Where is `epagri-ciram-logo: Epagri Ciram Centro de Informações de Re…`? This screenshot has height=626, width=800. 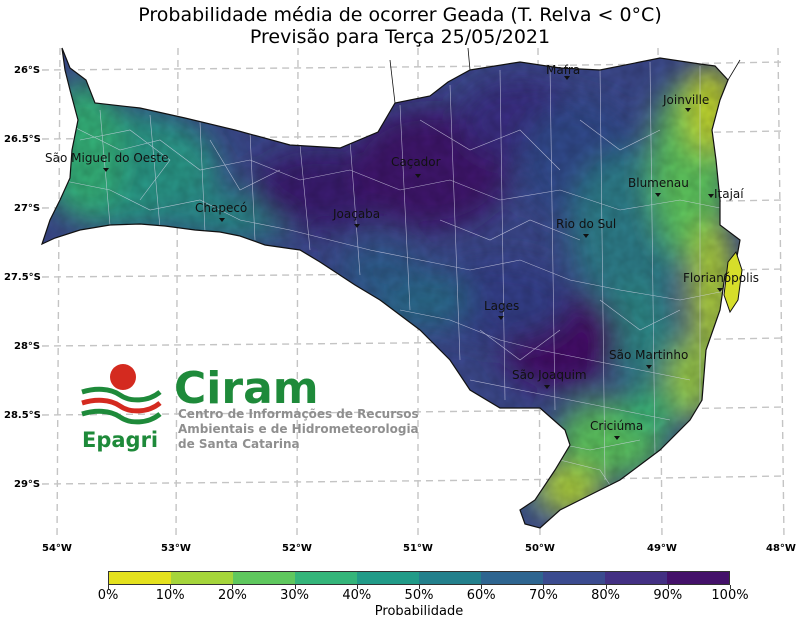 epagri-ciram-logo: Epagri Ciram Centro de Informações de Re… is located at coordinates (250, 407).